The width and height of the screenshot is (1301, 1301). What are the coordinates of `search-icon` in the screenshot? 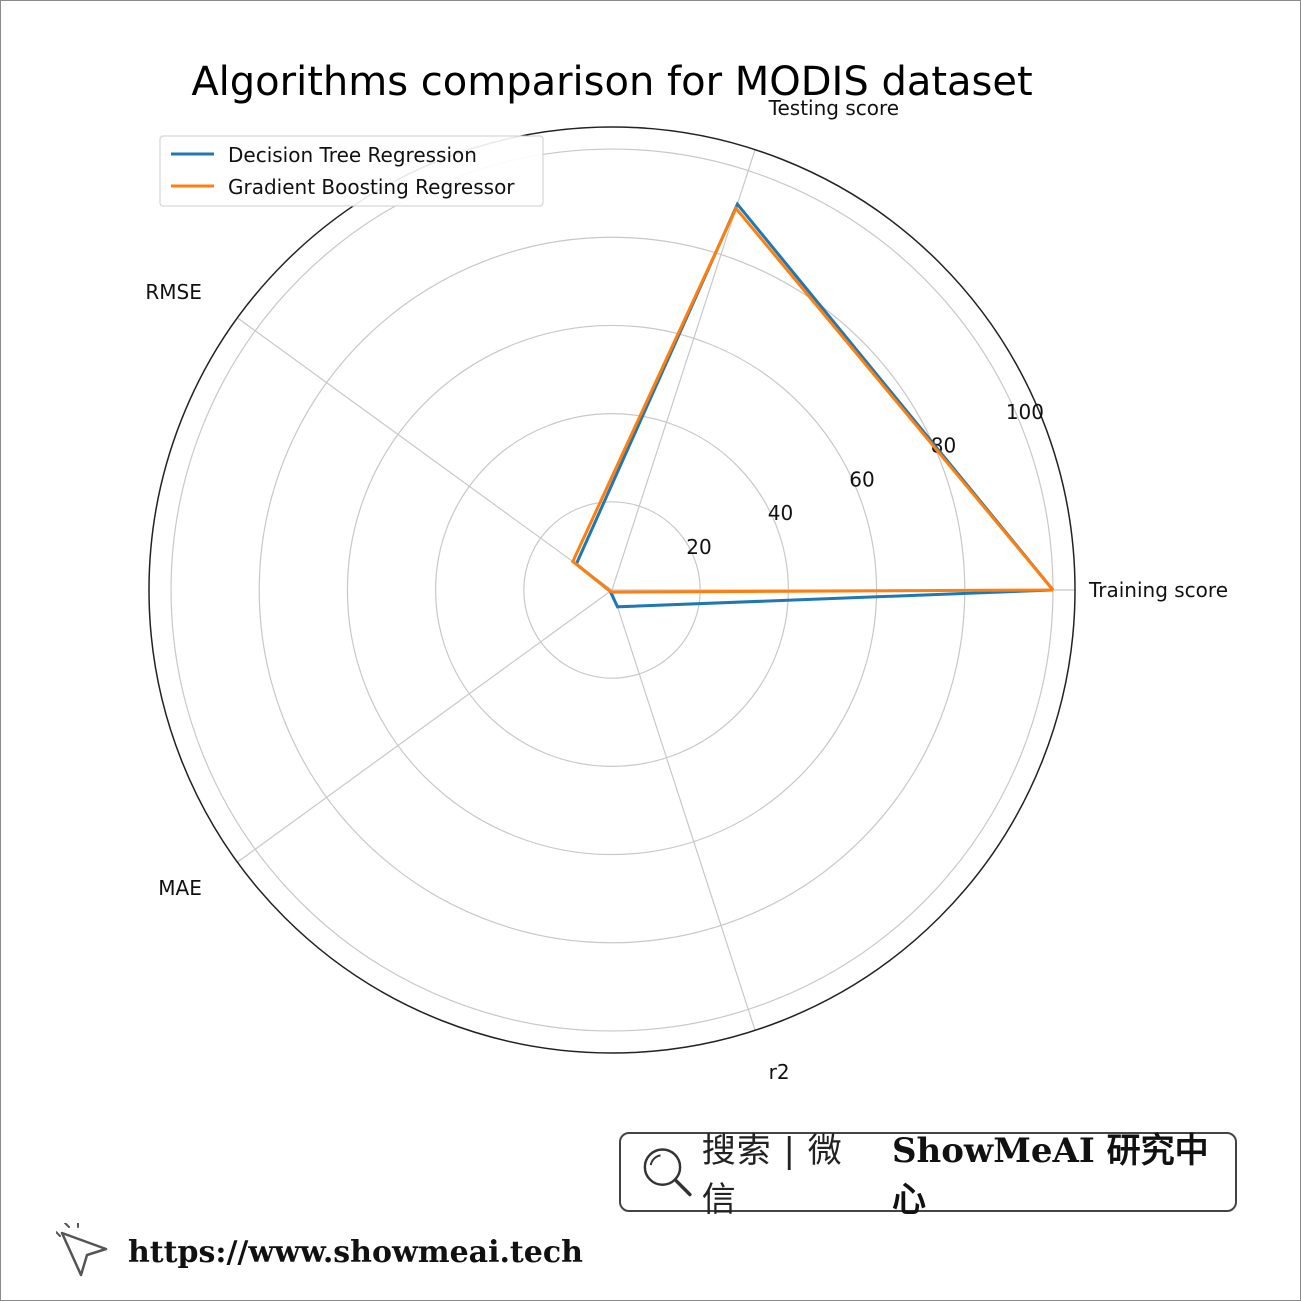 It's located at (667, 1172).